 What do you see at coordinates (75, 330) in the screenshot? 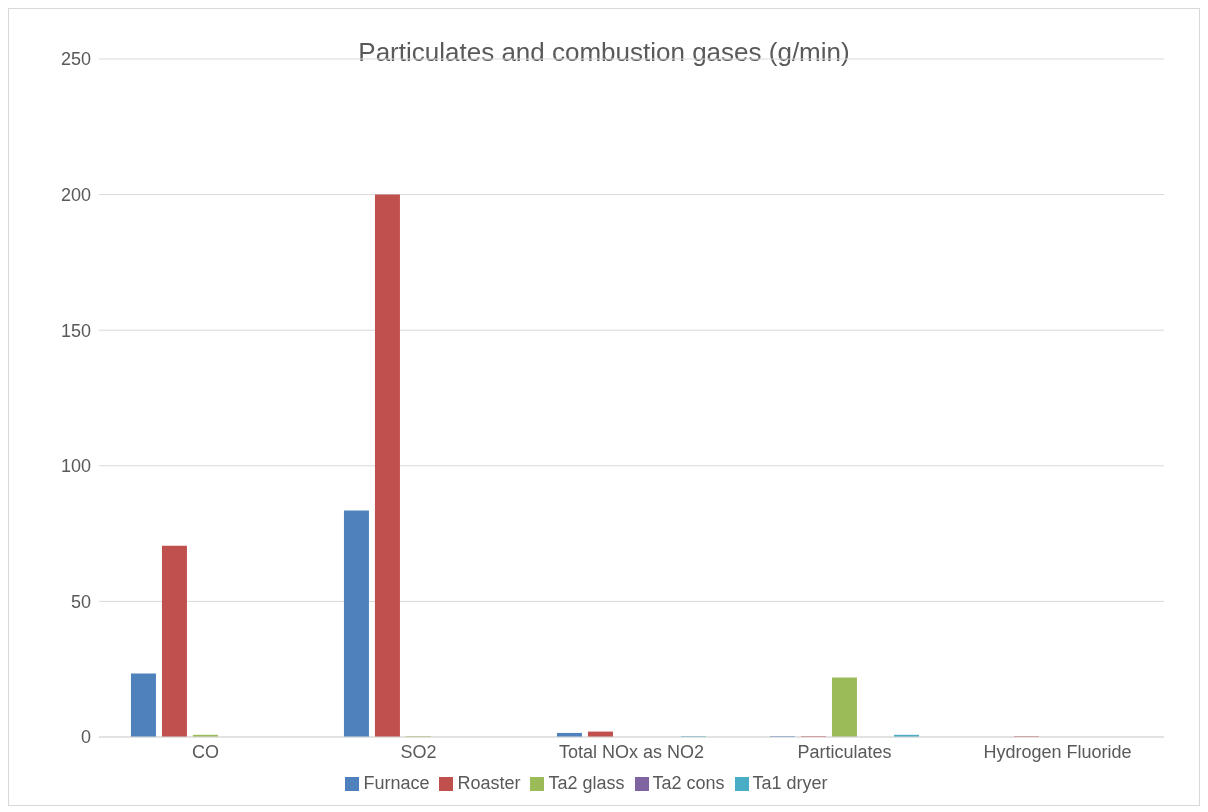
I see `y-tick-label: 150` at bounding box center [75, 330].